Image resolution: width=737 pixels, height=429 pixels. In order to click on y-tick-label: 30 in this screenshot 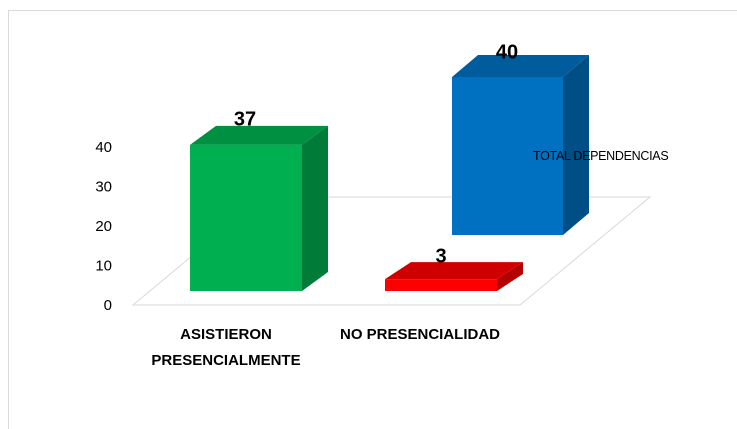, I will do `click(103, 186)`.